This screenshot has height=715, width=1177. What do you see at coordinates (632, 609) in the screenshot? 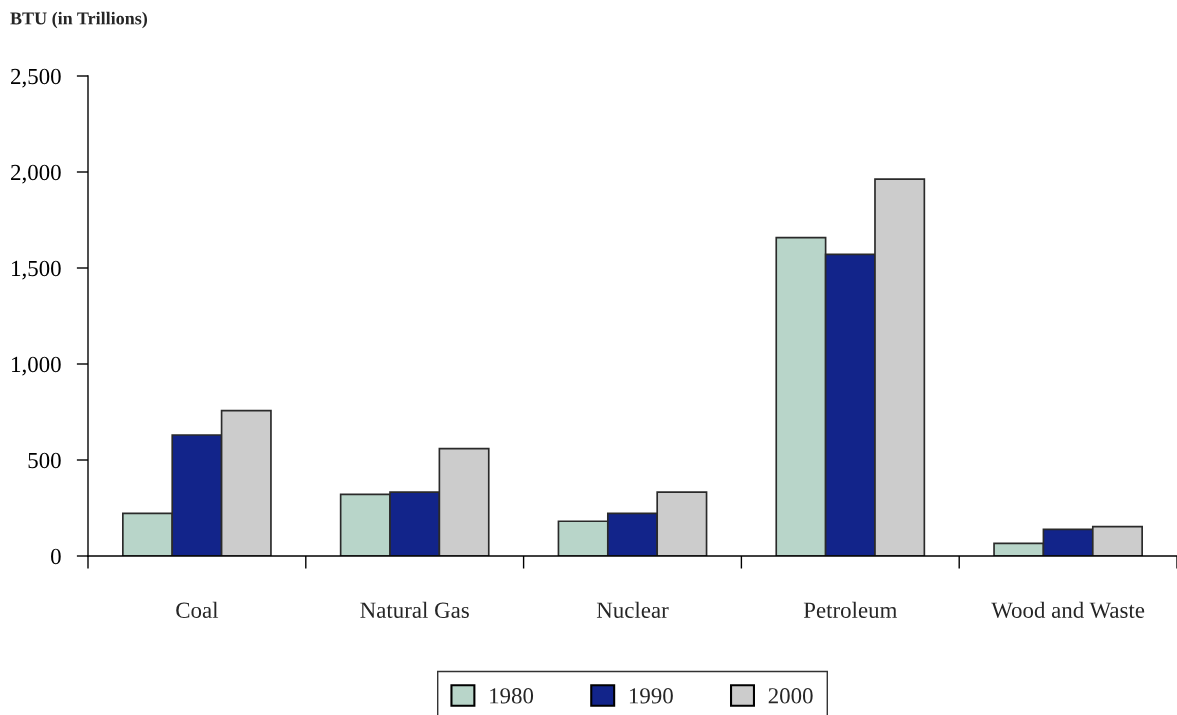
I see `x-tick-label: Nuclear` at bounding box center [632, 609].